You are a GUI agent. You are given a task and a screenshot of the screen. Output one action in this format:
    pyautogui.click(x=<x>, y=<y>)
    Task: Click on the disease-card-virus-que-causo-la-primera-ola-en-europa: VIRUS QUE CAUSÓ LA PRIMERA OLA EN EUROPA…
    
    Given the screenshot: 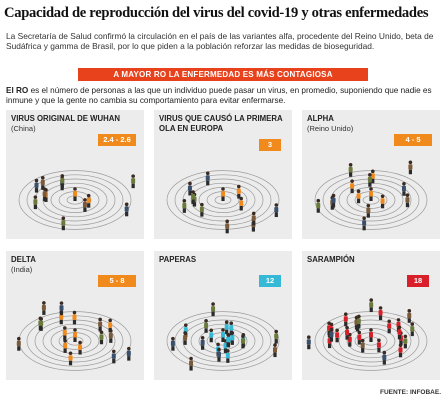 What is the action you would take?
    pyautogui.click(x=223, y=174)
    